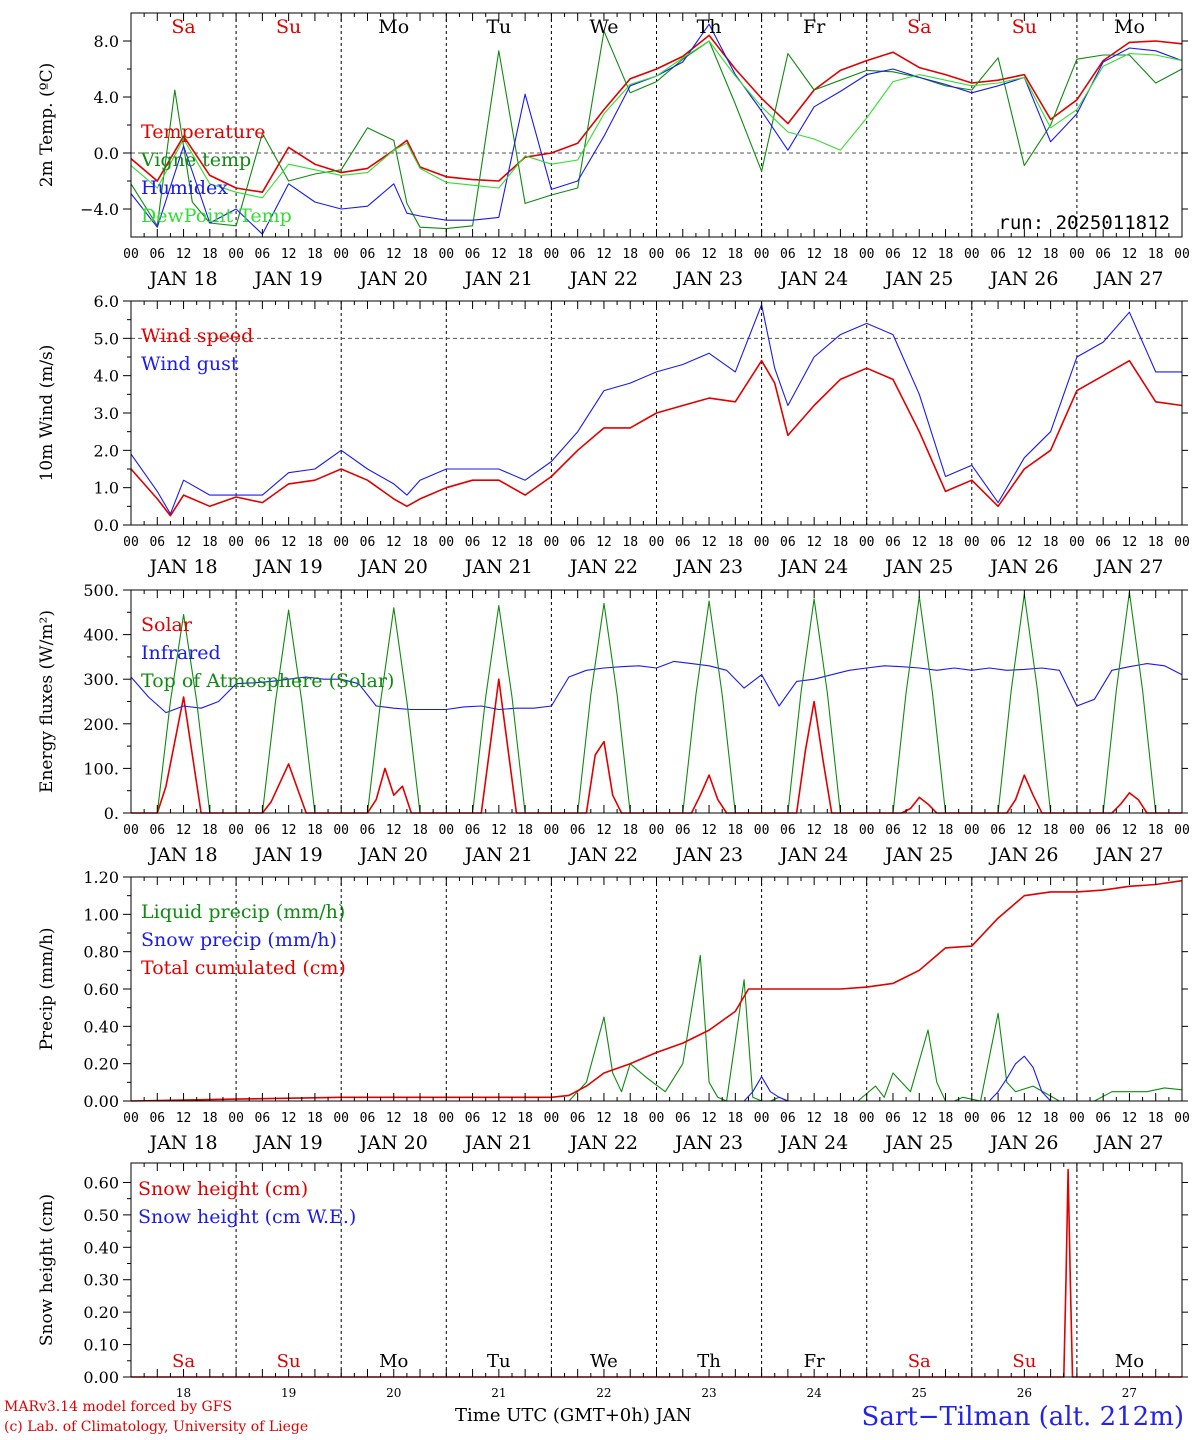  Describe the element at coordinates (656, 438) in the screenshot. I see `series-wind-speed` at that location.